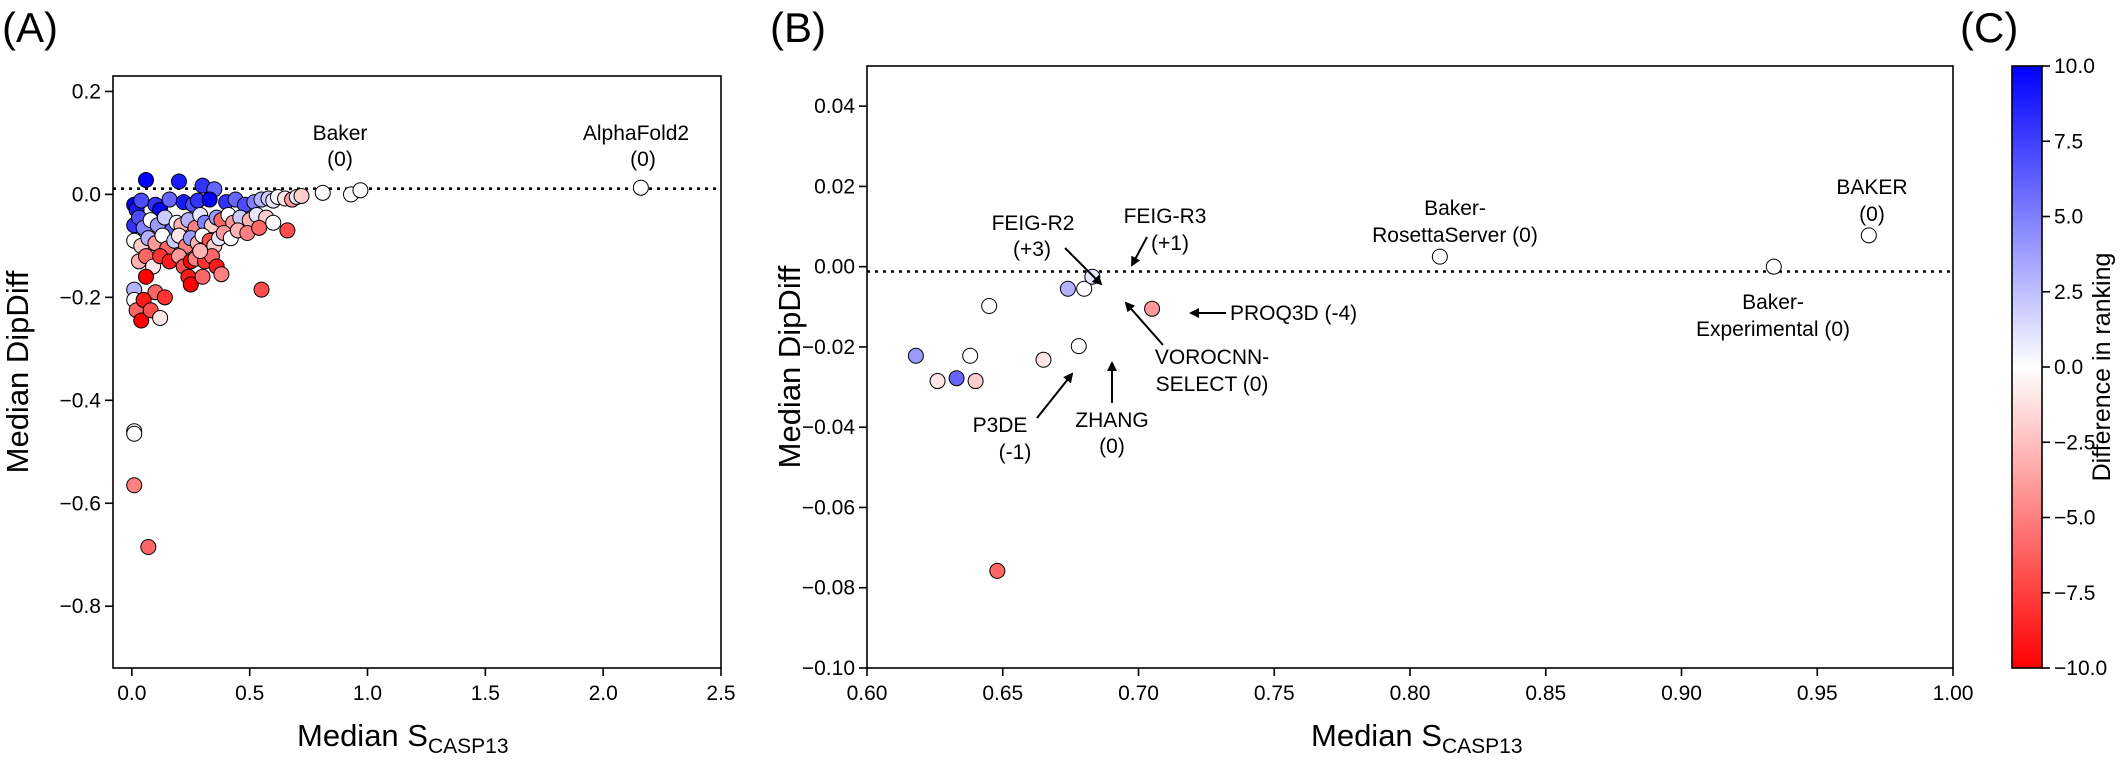 This screenshot has height=761, width=2128. I want to click on panel-a-x-tick-label: 0.0, so click(131, 693).